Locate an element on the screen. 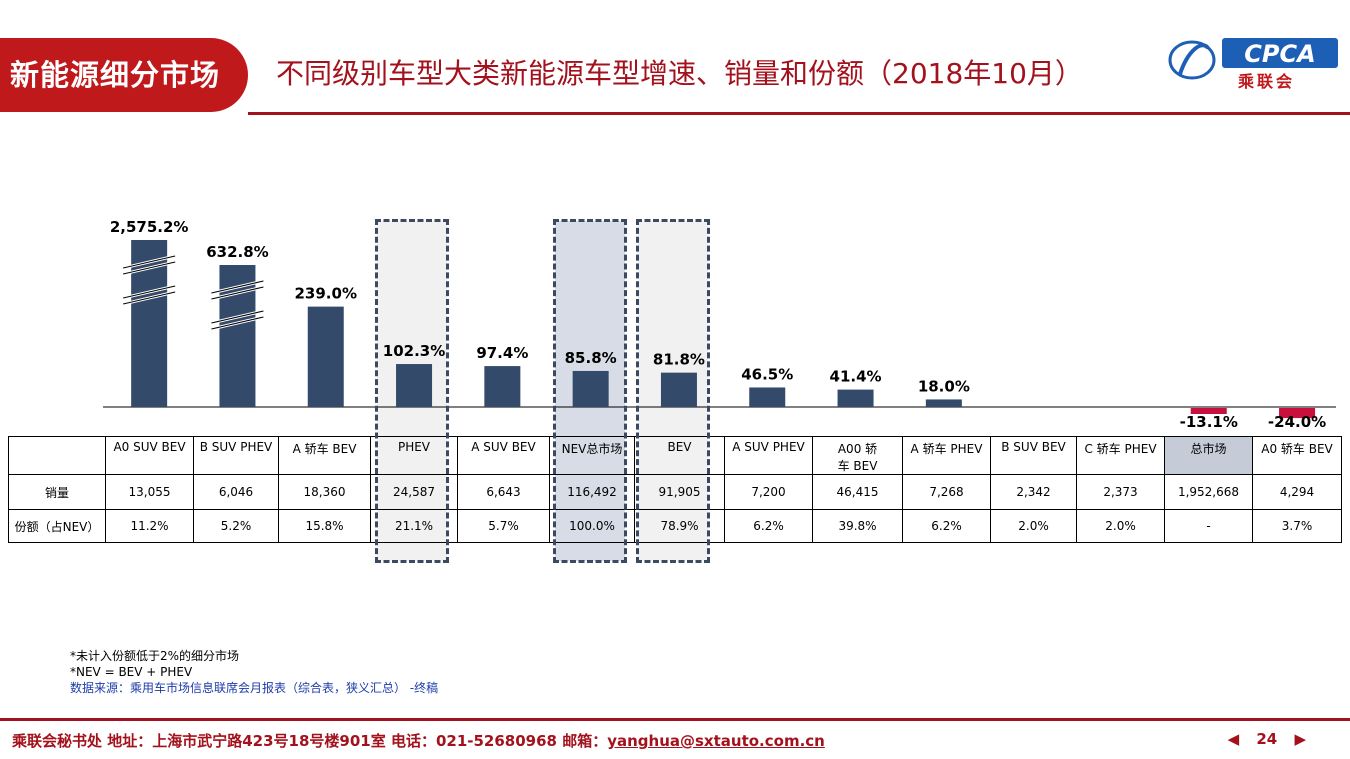 This screenshot has height=759, width=1350. table-cell: 2,373 is located at coordinates (1120, 492).